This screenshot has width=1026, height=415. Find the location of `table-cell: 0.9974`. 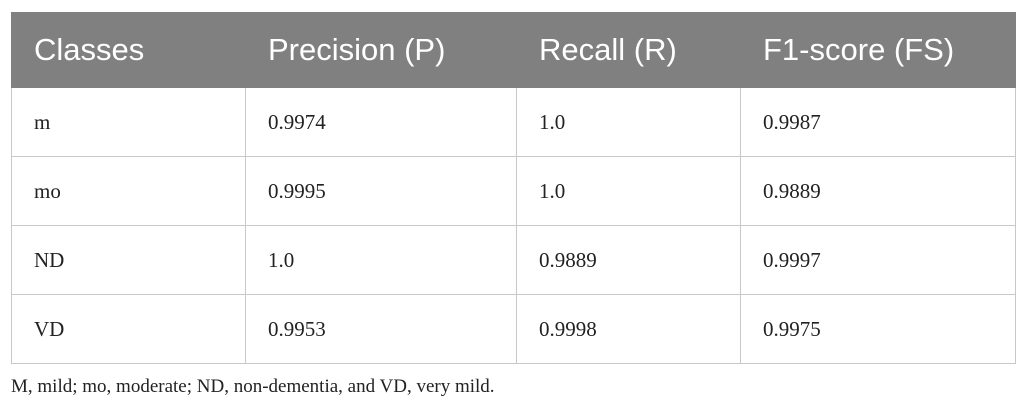

table-cell: 0.9974 is located at coordinates (381, 122).